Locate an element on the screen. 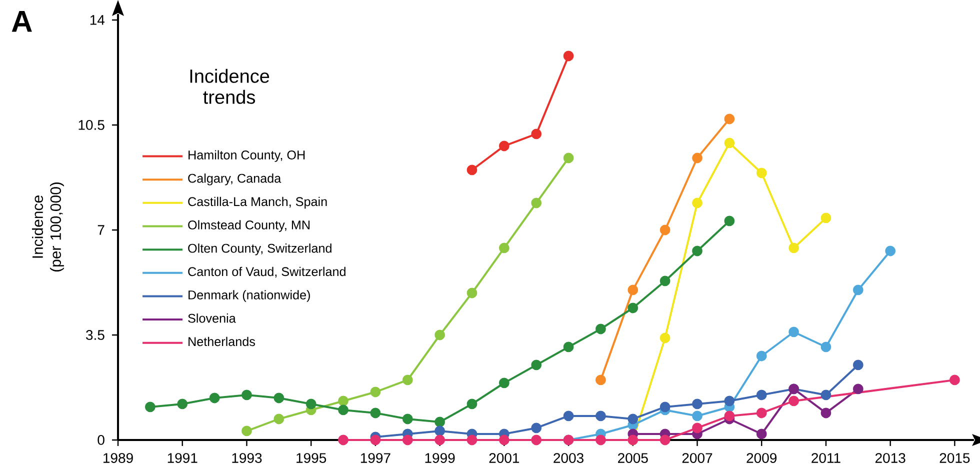  y-tick-label: 0 is located at coordinates (101, 440).